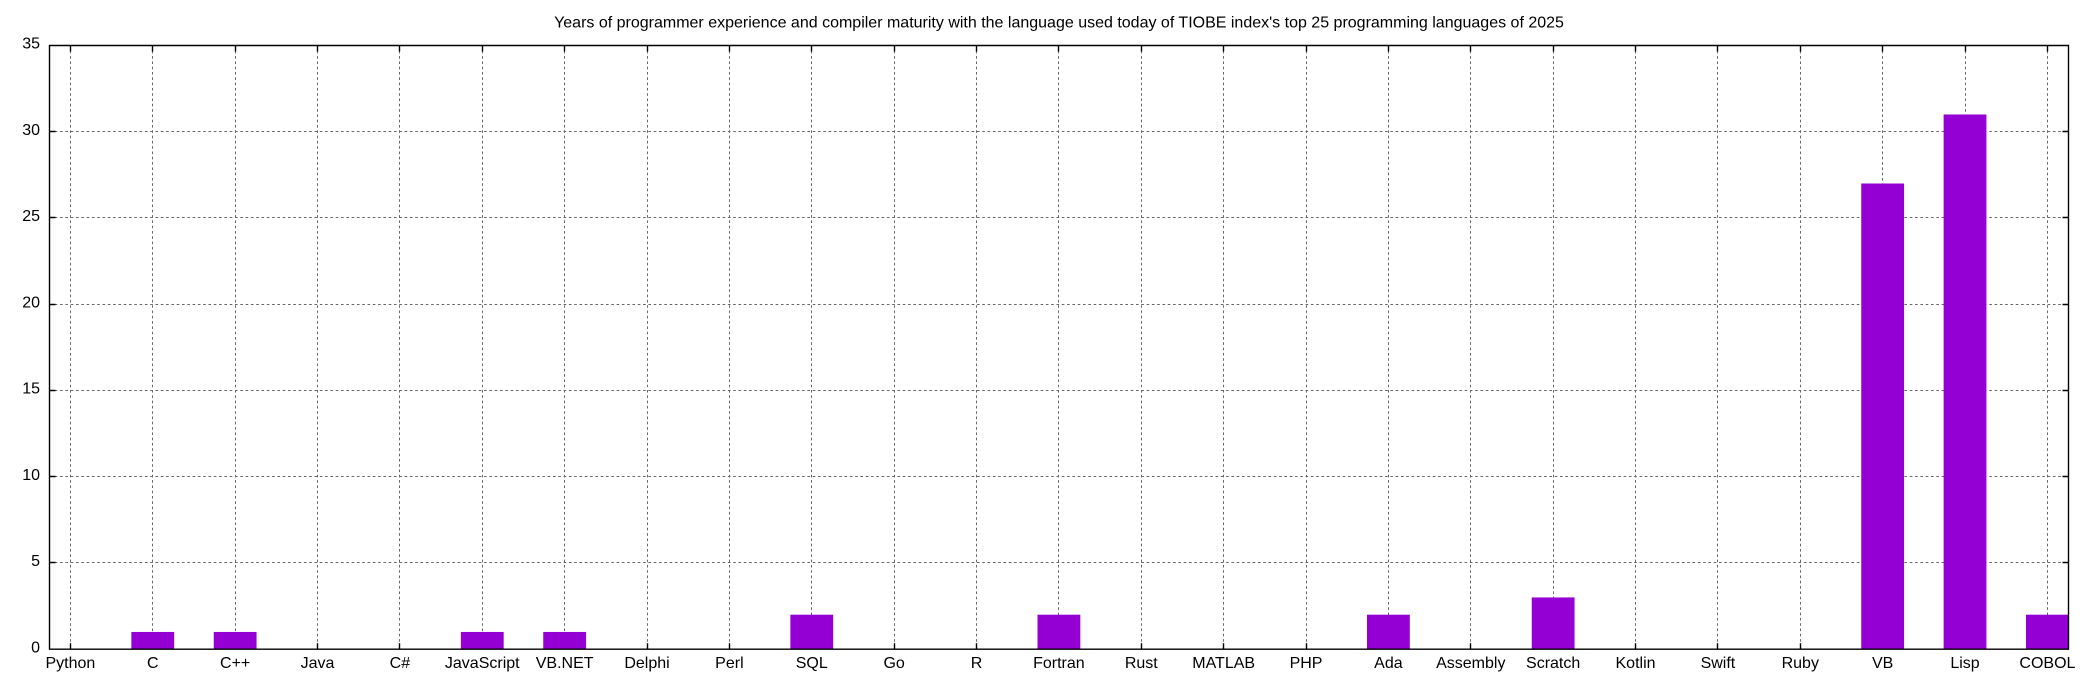  I want to click on svg-text: Fortran, so click(1059, 663).